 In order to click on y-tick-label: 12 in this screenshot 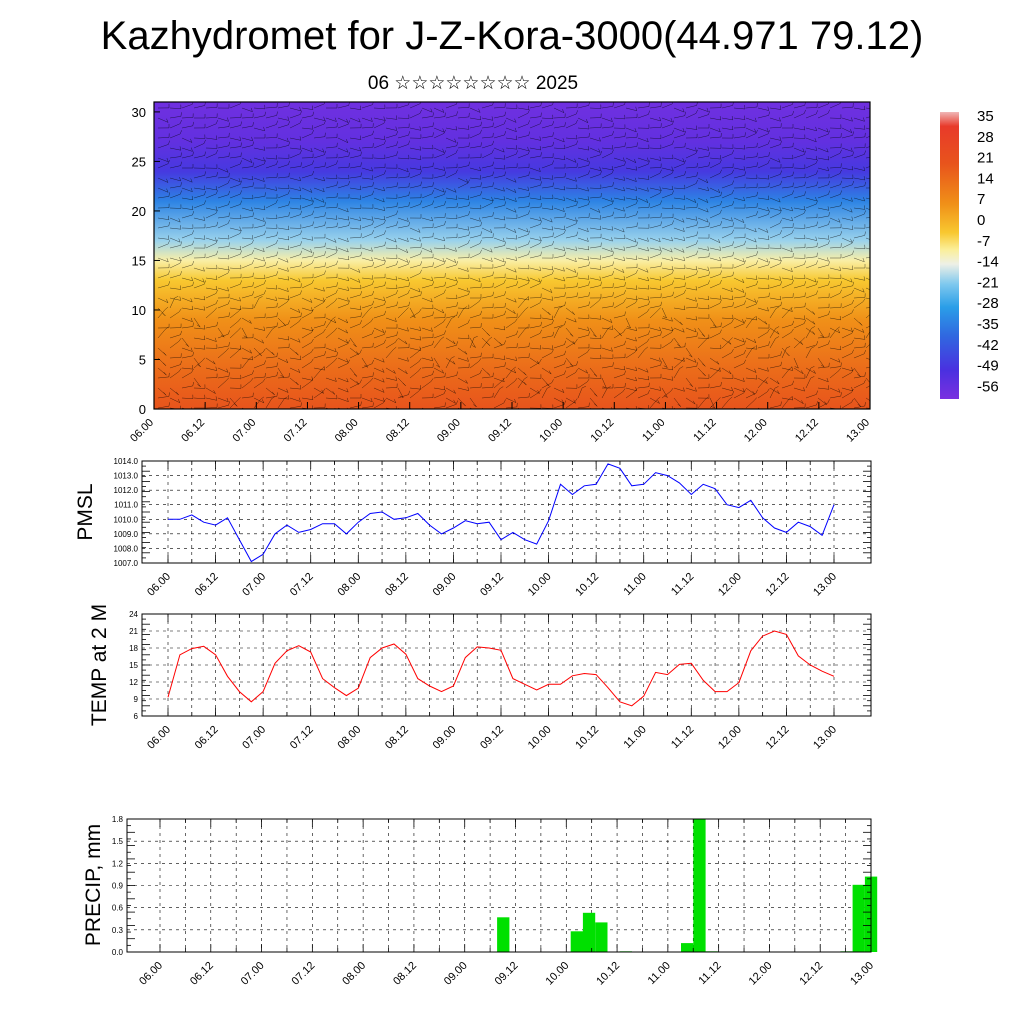, I will do `click(133, 682)`.